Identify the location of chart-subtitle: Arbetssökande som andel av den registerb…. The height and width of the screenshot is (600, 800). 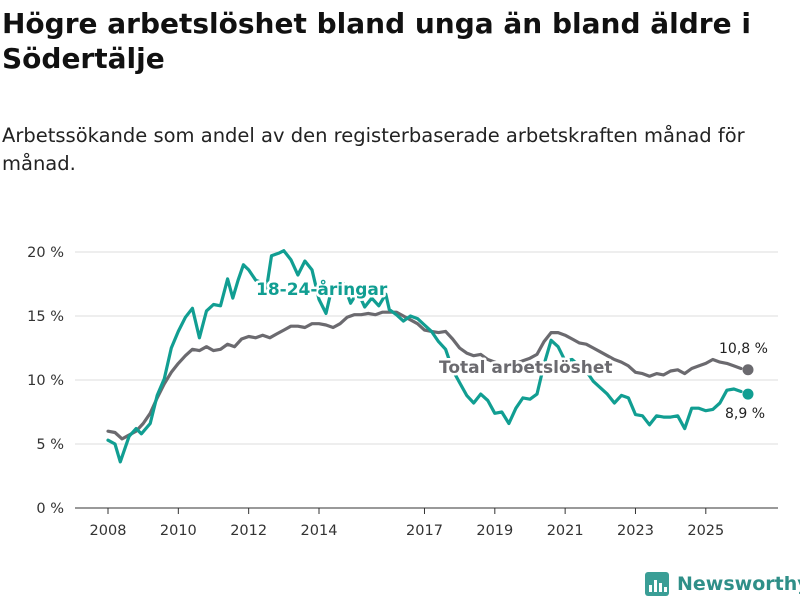
(373, 149).